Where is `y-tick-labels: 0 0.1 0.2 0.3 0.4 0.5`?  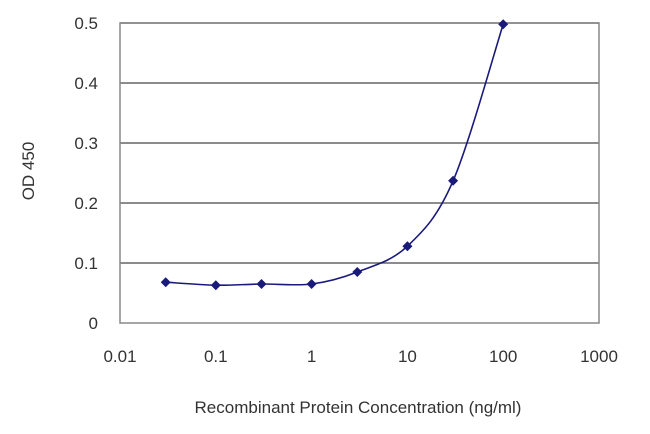
y-tick-labels: 0 0.1 0.2 0.3 0.4 0.5 is located at coordinates (86, 173).